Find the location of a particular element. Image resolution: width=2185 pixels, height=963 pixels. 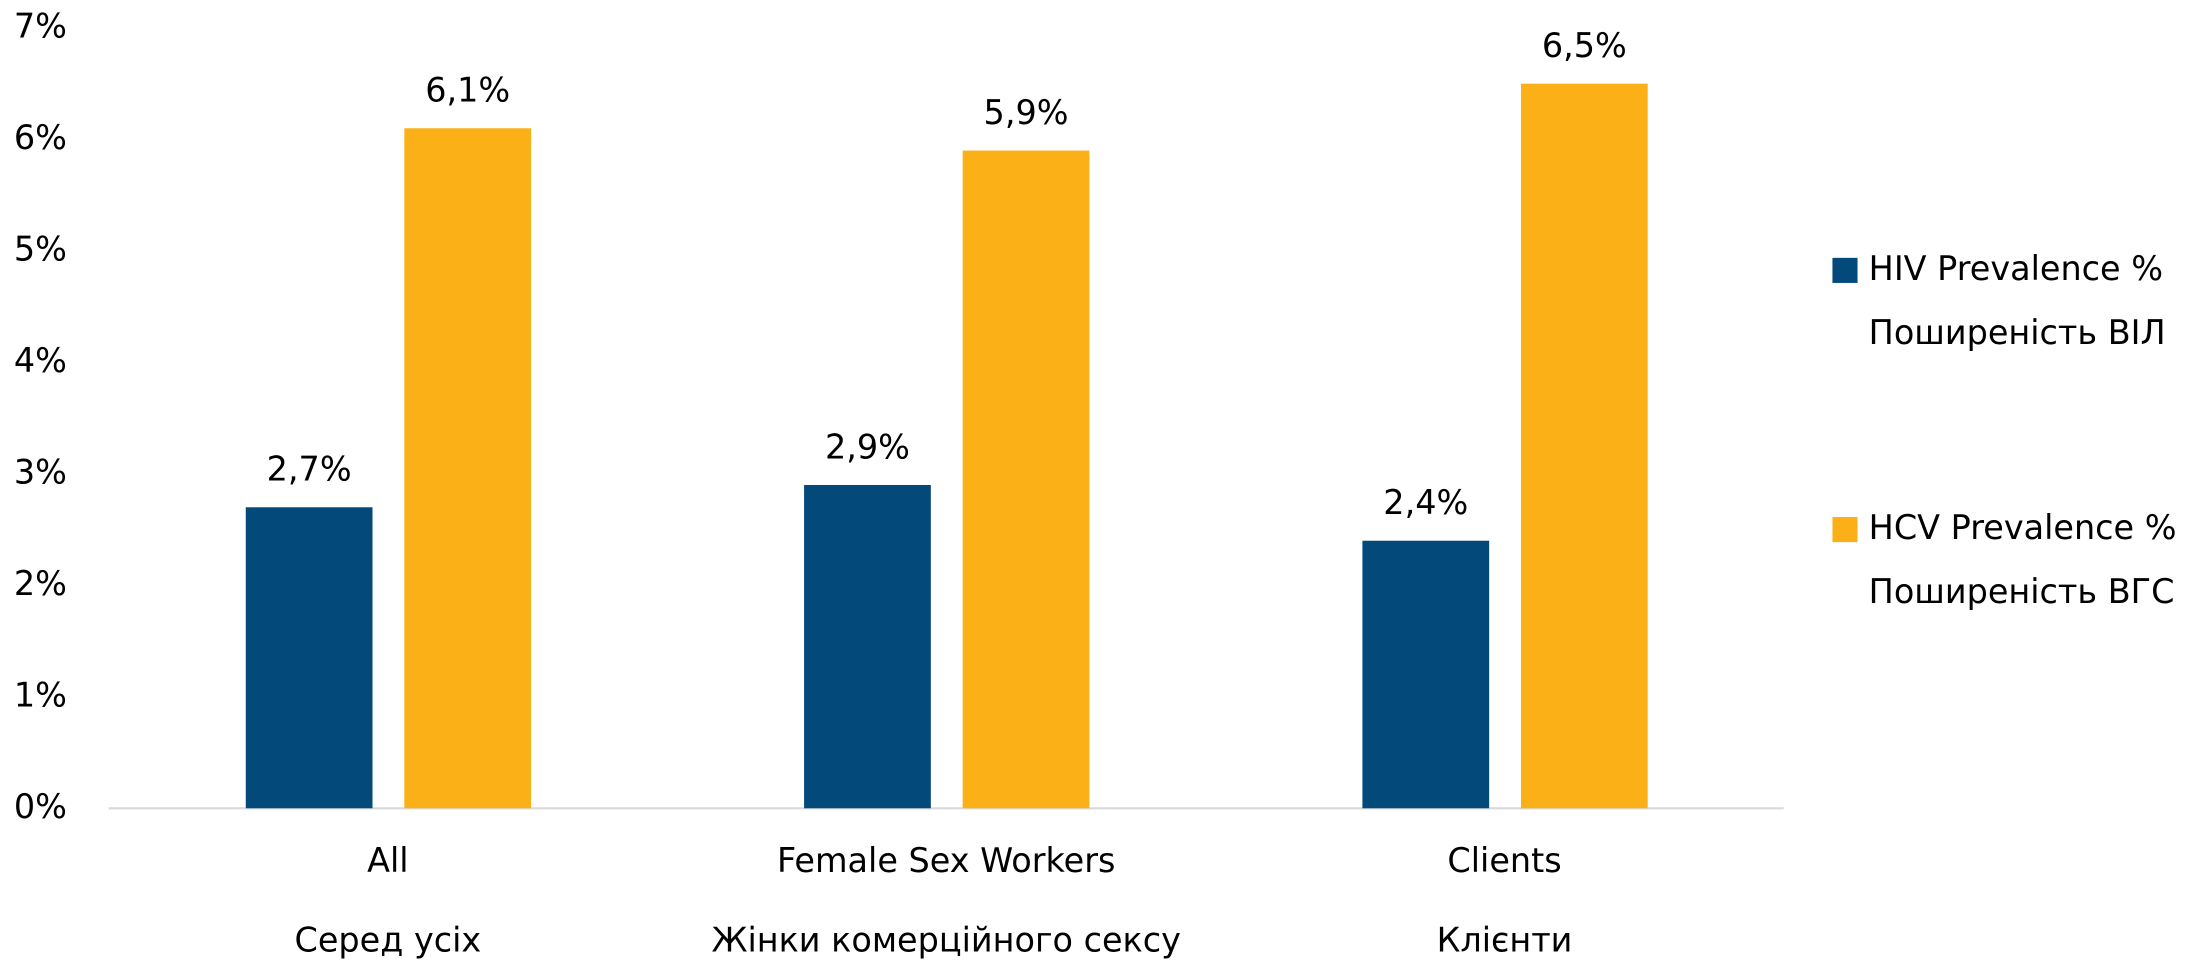

x-tick-label: Жінки комерційного сексу is located at coordinates (945, 940).